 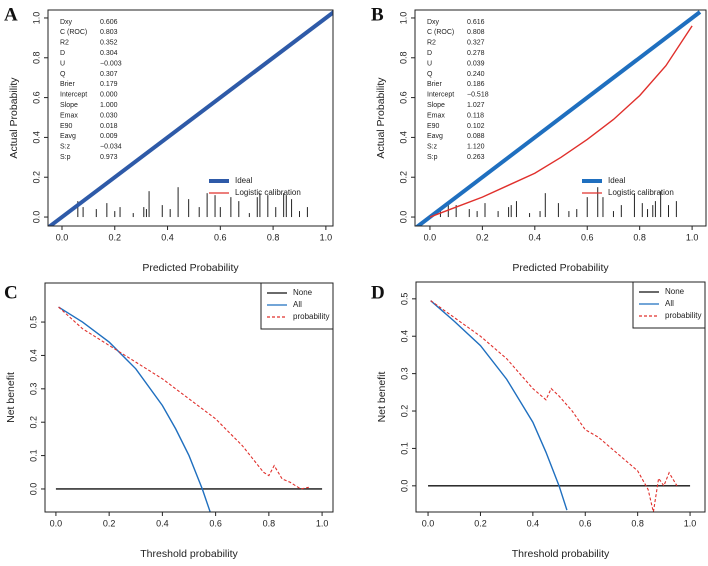 What do you see at coordinates (33, 322) in the screenshot?
I see `y-tick-label: 0.5` at bounding box center [33, 322].